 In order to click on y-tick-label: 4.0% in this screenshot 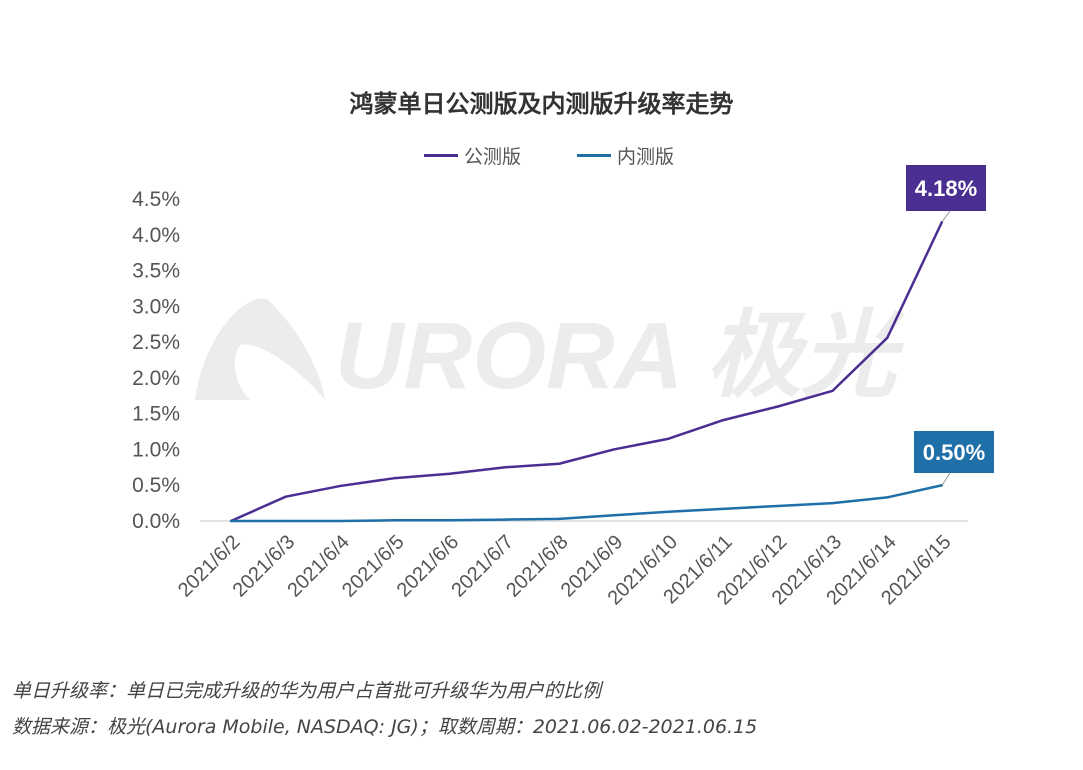, I will do `click(156, 235)`.